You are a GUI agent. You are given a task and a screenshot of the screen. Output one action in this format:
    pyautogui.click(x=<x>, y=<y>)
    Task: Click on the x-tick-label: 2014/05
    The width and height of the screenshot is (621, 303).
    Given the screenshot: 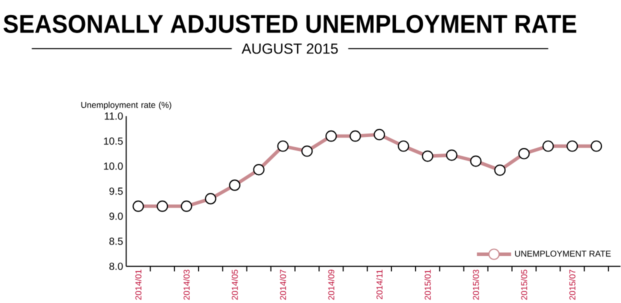 What is the action you would take?
    pyautogui.click(x=235, y=285)
    